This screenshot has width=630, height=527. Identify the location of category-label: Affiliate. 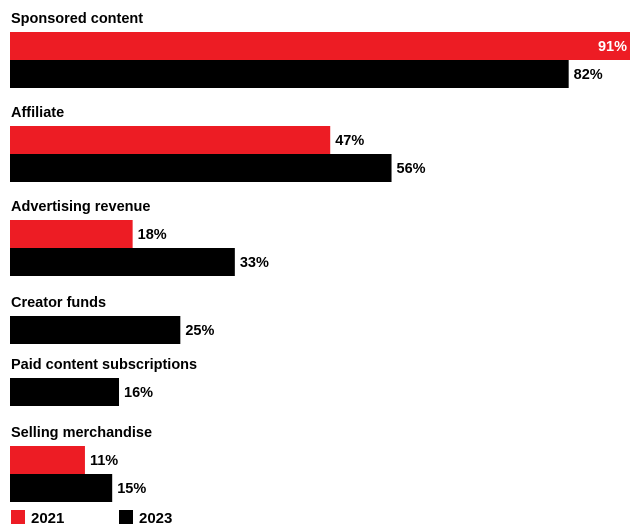
(37, 113).